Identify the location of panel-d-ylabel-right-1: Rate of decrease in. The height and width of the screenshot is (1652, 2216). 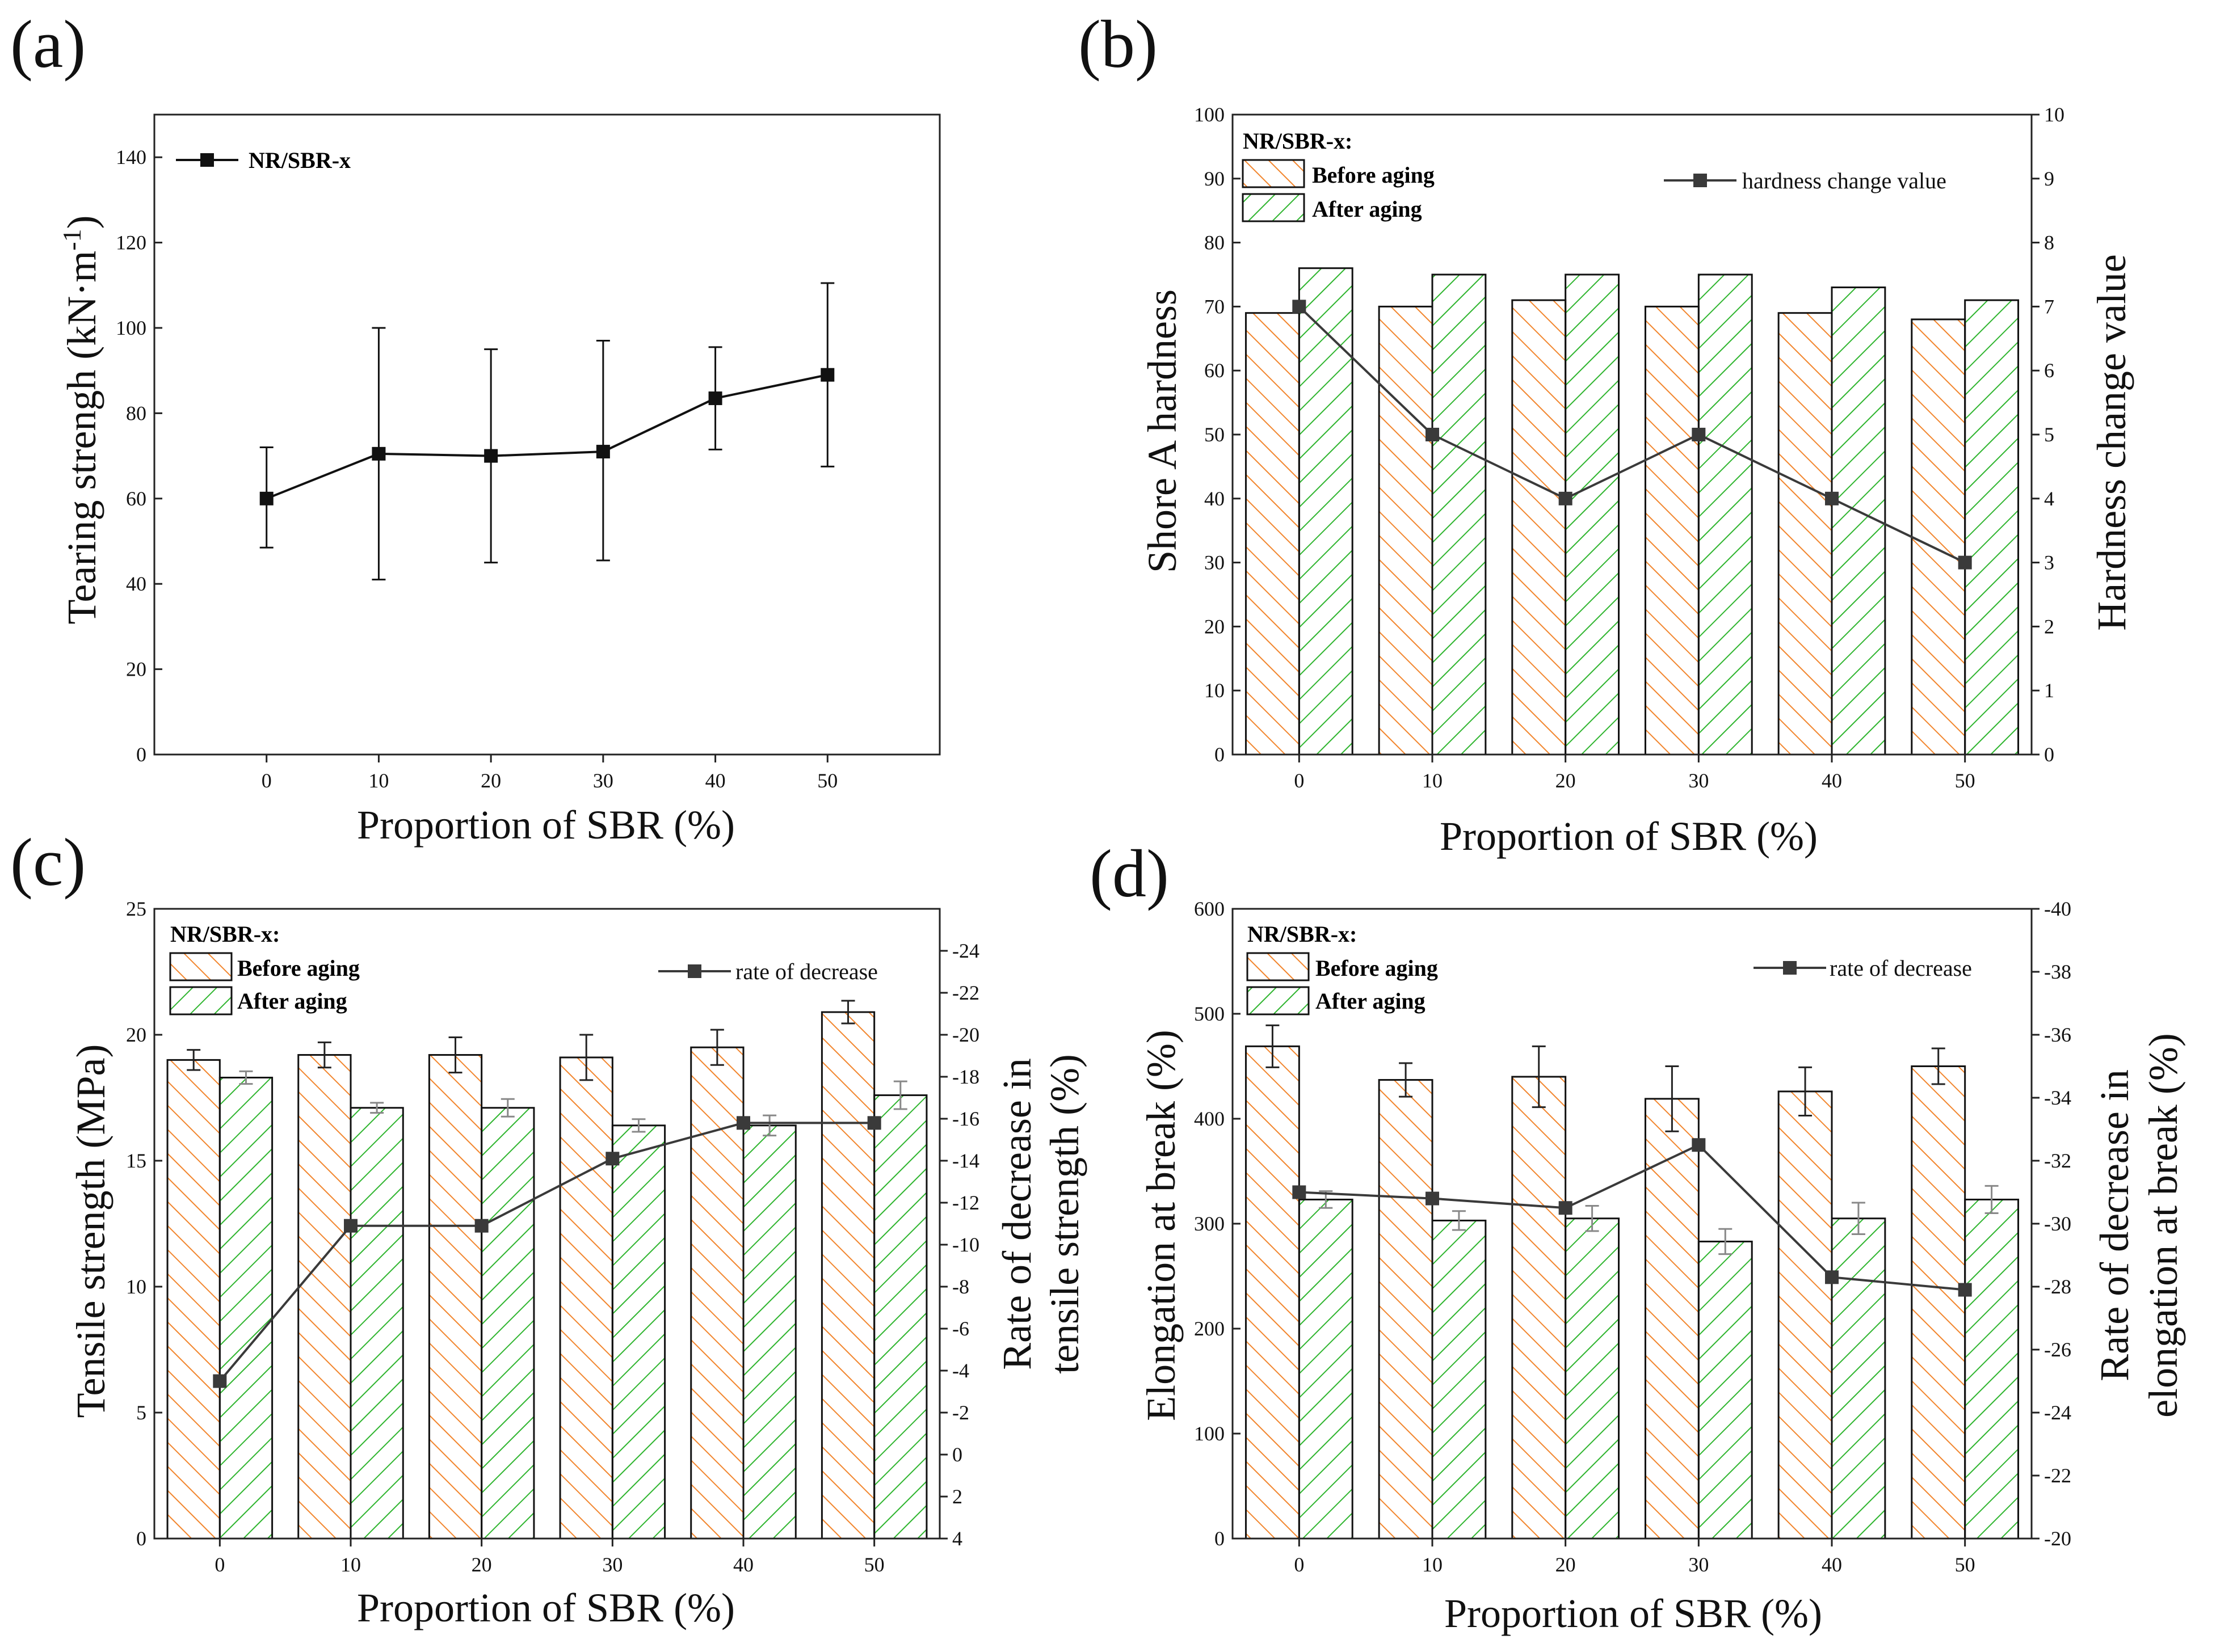
(2114, 1225).